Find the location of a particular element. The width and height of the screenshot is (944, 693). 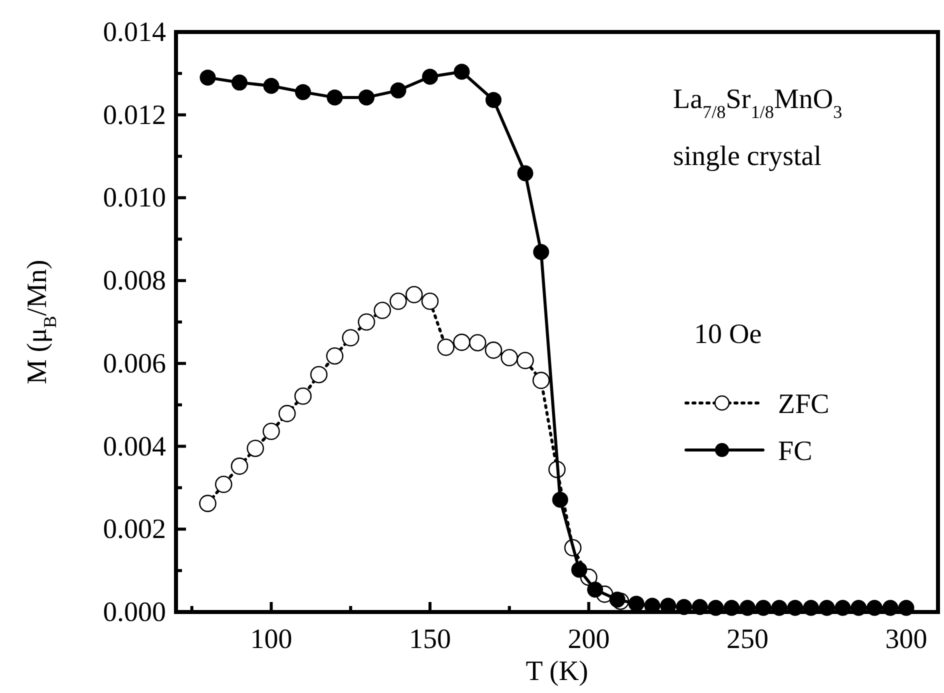

legend-label: FC is located at coordinates (795, 451).